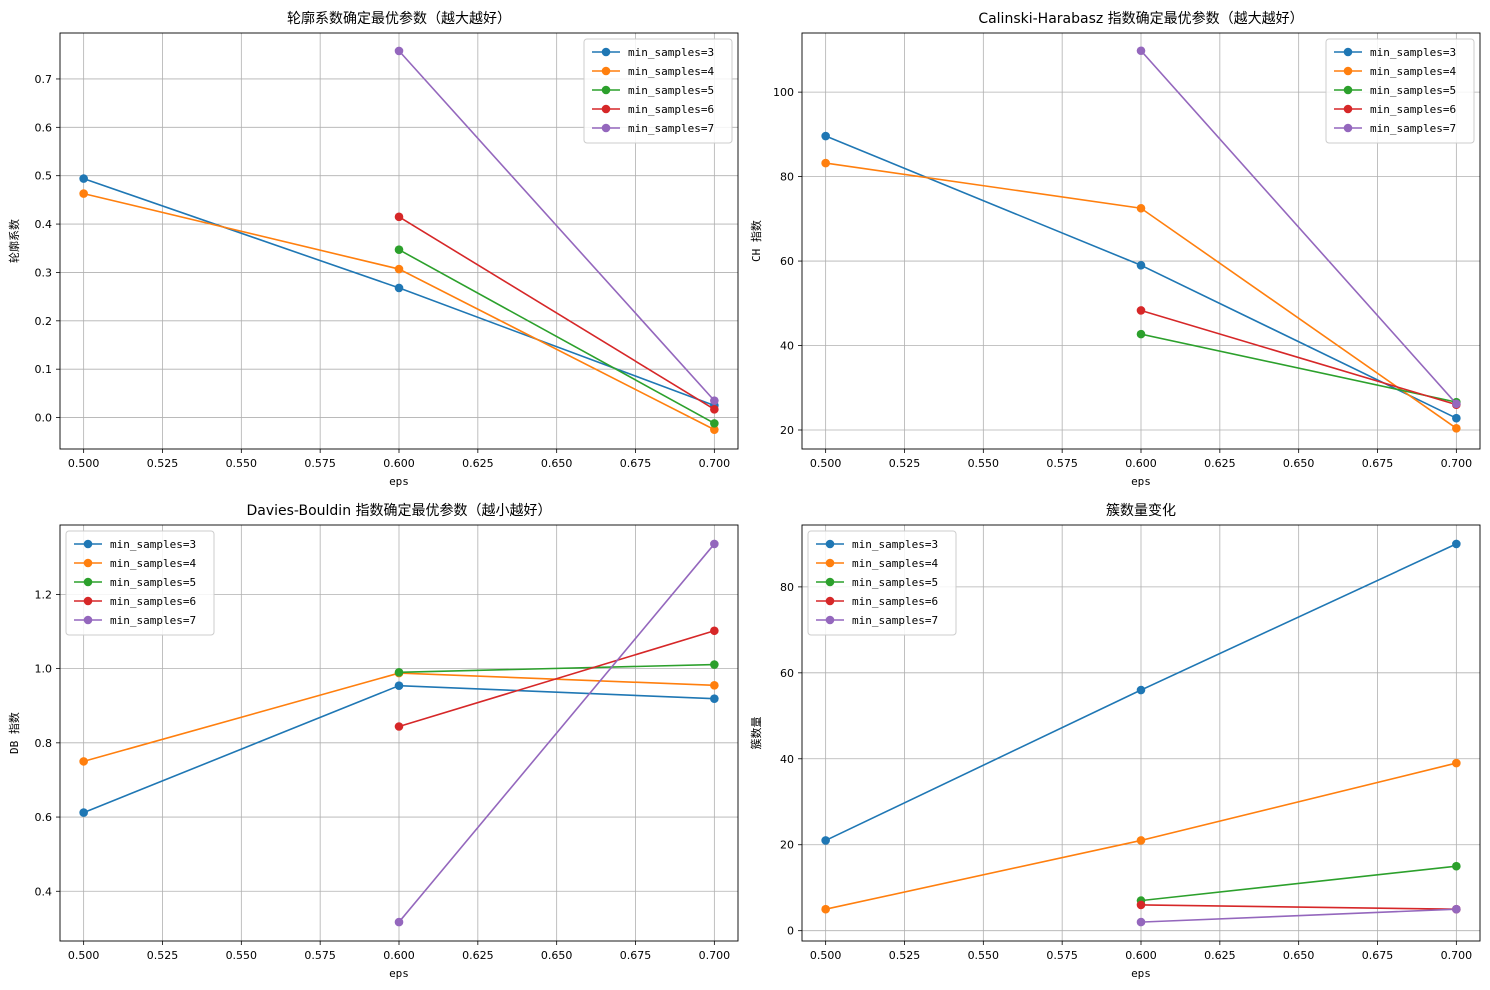 Image resolution: width=1490 pixels, height=990 pixels. I want to click on chart-title: 轮廓系数确定最优参数（越大越好）, so click(399, 18).